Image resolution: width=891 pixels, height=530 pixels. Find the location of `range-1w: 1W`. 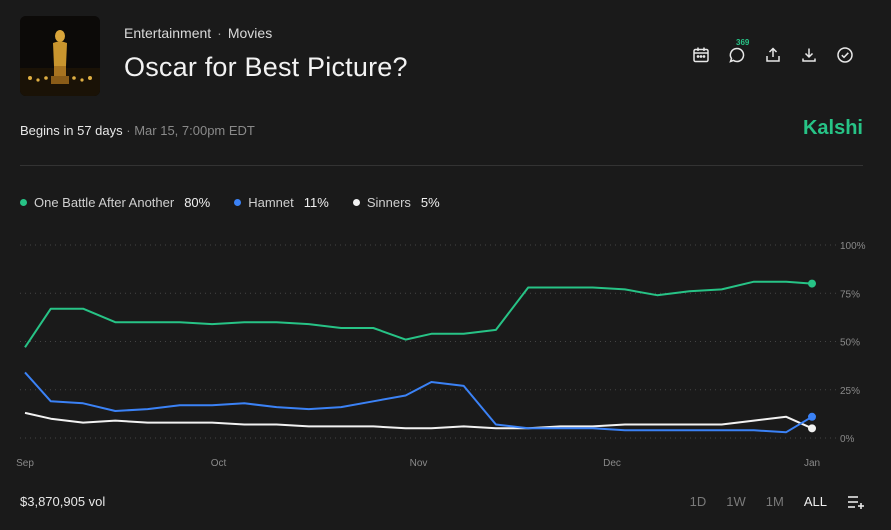

range-1w: 1W is located at coordinates (736, 501).